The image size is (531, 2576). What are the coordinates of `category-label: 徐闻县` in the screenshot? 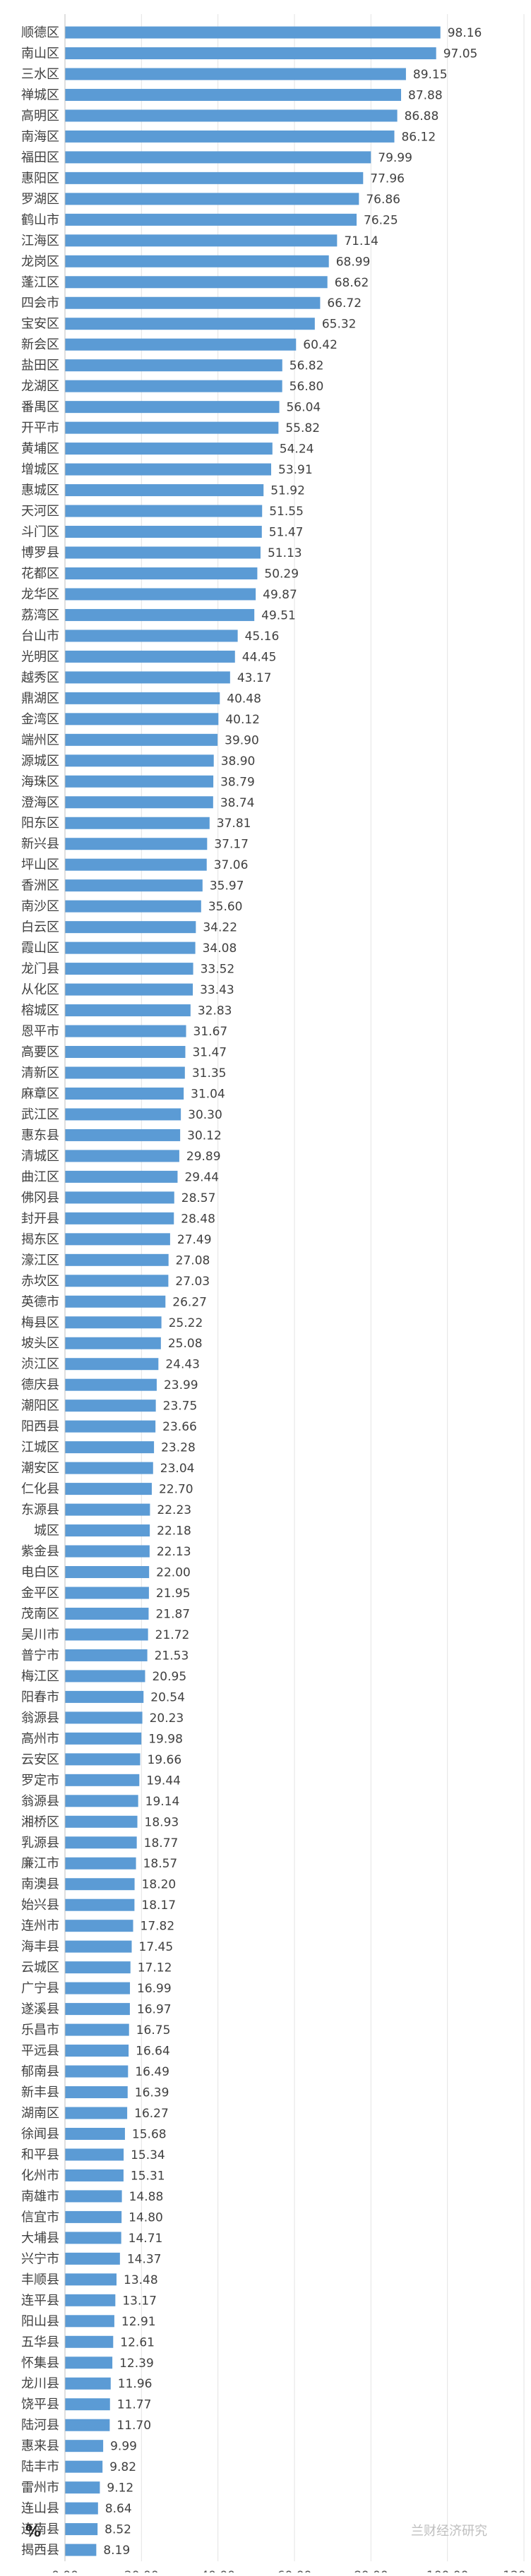 It's located at (40, 2133).